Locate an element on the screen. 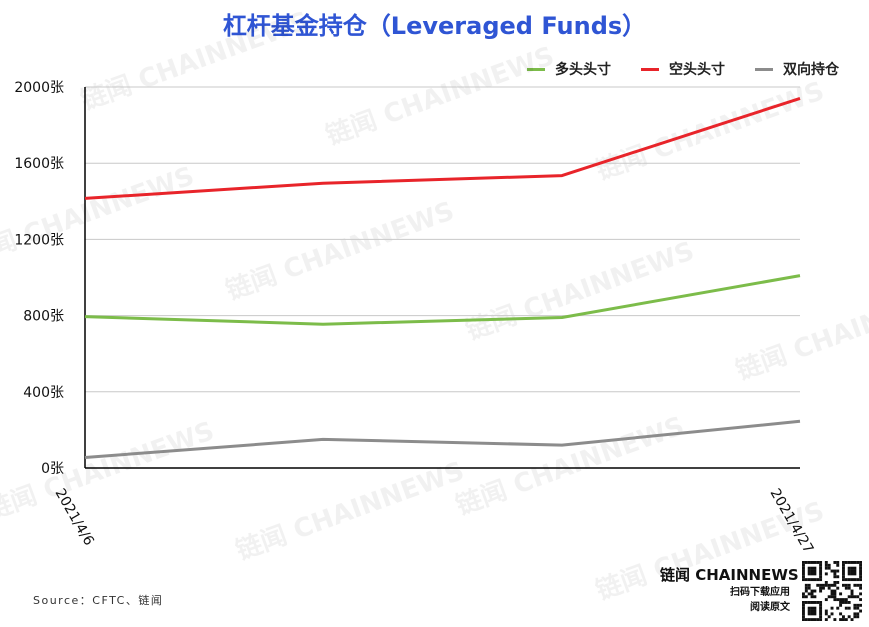  y-tick-label: 400张 is located at coordinates (43, 393).